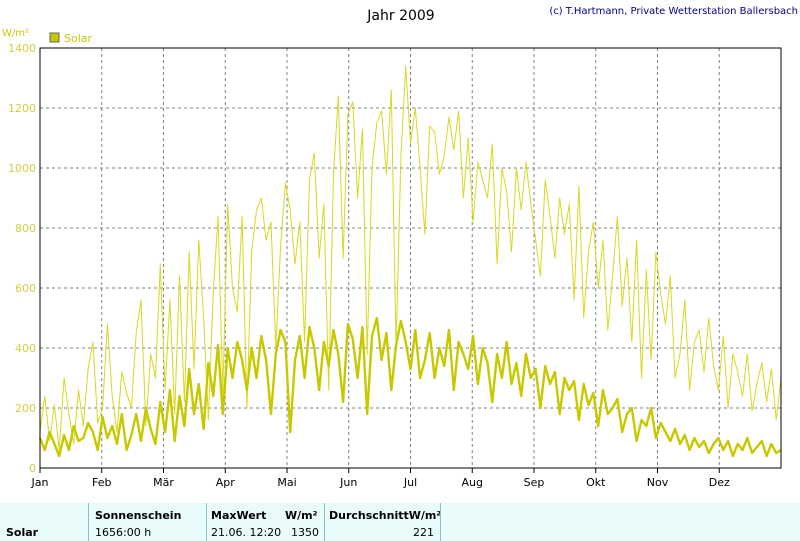  I want to click on x-tick-label: Aug, so click(472, 482).